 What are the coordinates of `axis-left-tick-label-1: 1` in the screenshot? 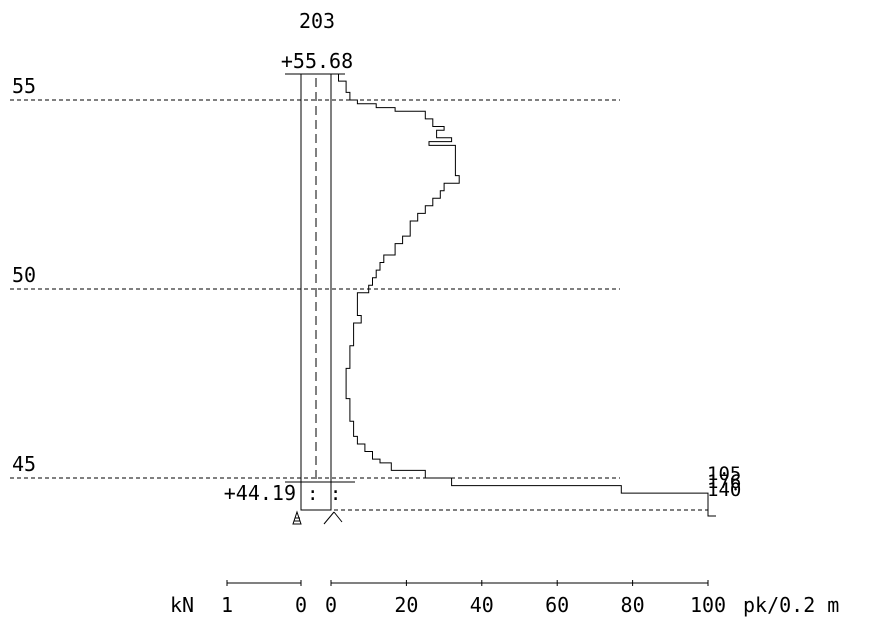 It's located at (227, 605).